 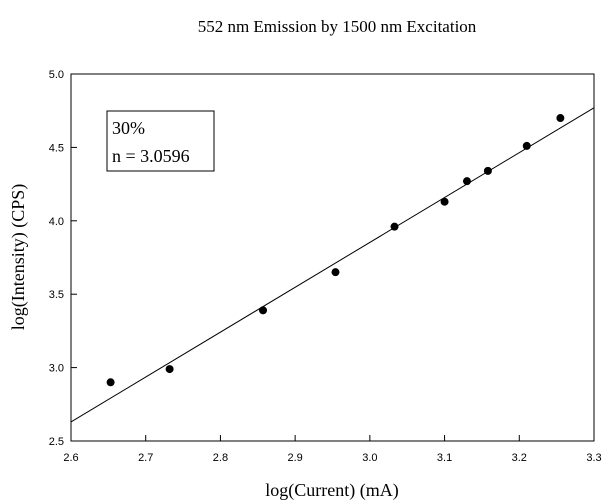 I want to click on annotation-concentration: 30%, so click(x=128, y=128).